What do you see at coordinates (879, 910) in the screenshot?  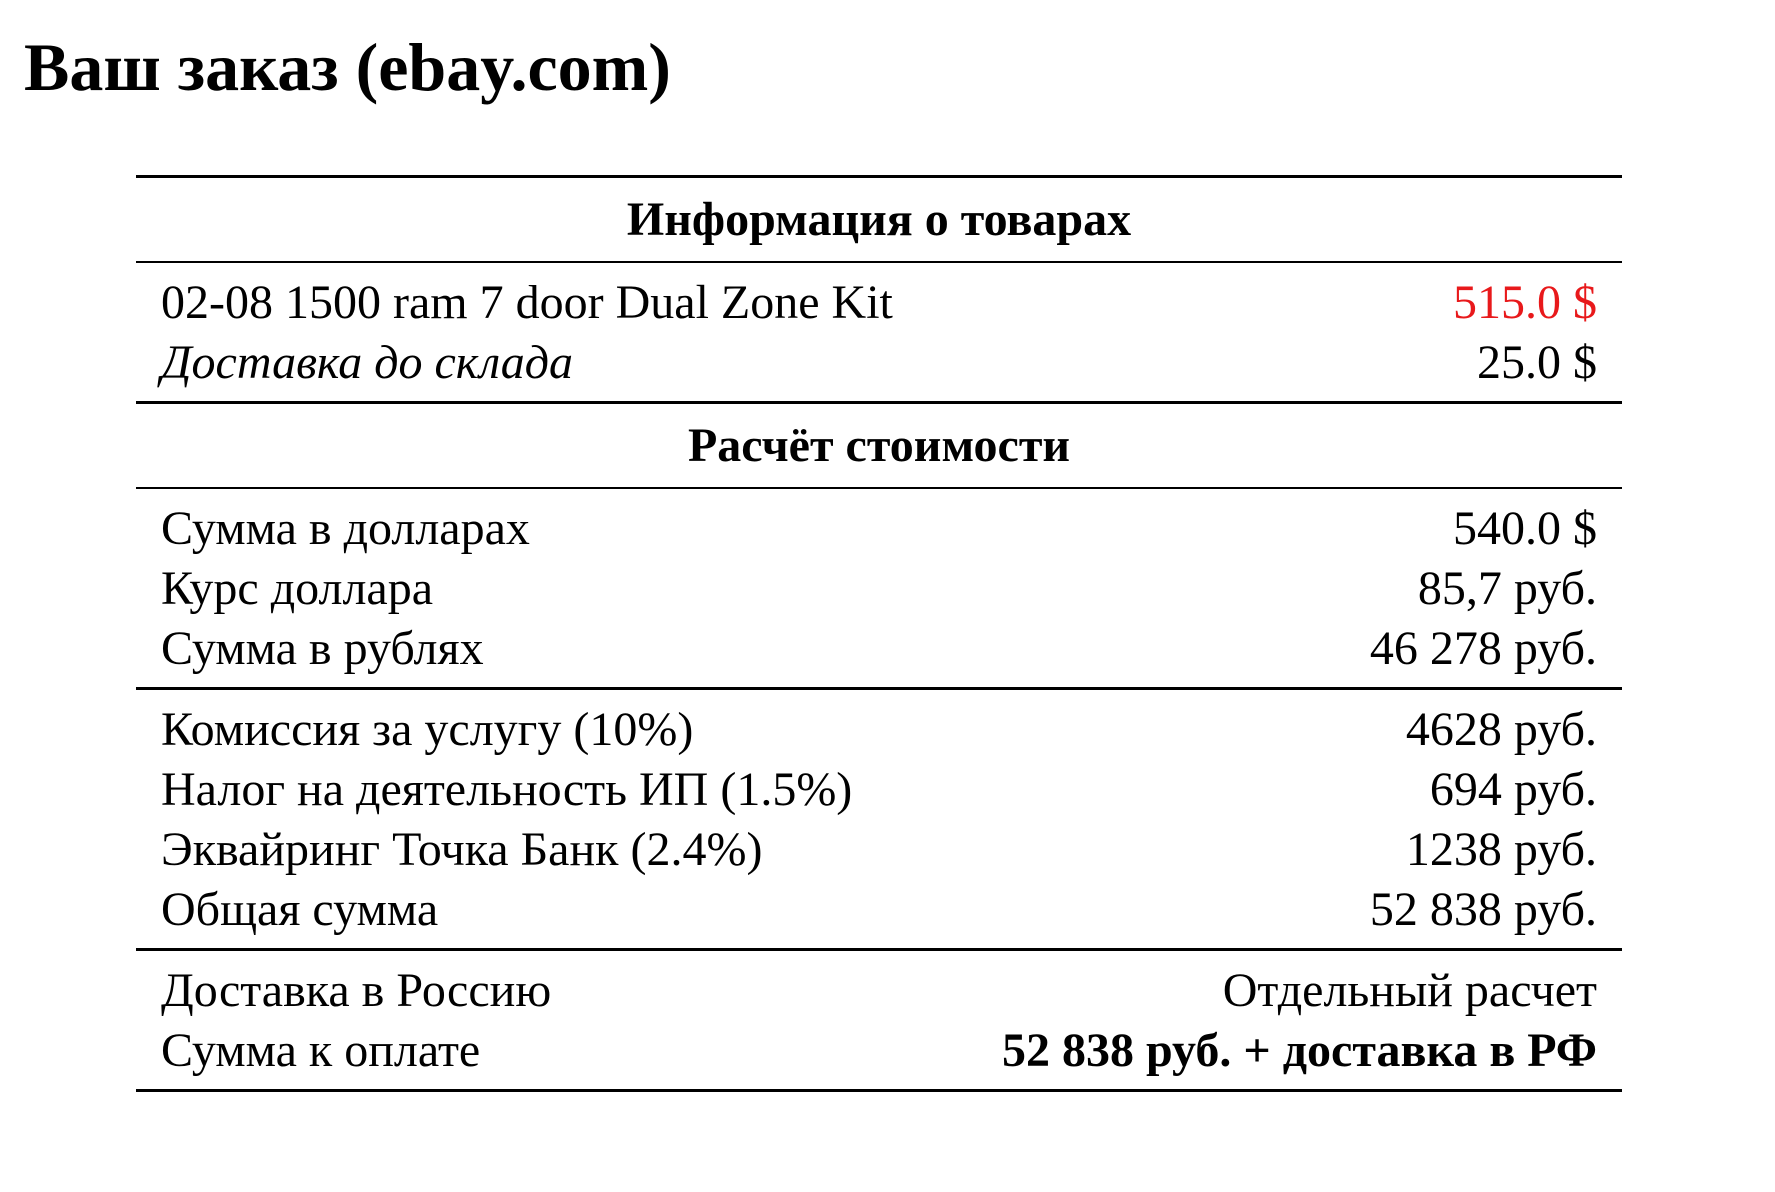 I see `total-row: Общая сумма 52 838 руб.` at bounding box center [879, 910].